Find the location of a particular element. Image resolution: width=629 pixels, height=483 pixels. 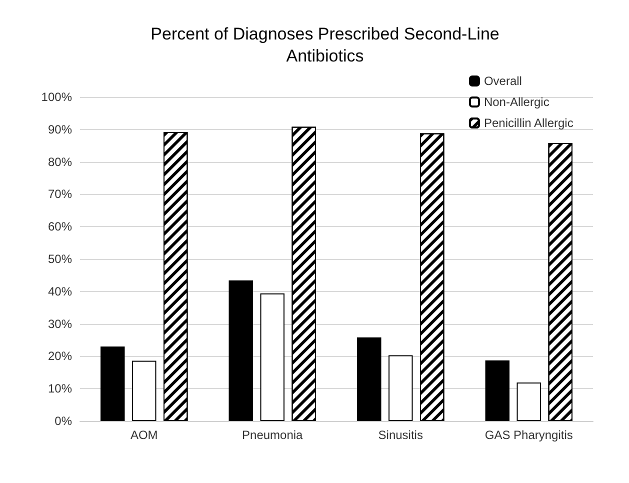

y-tick-label: 50% is located at coordinates (60, 259).